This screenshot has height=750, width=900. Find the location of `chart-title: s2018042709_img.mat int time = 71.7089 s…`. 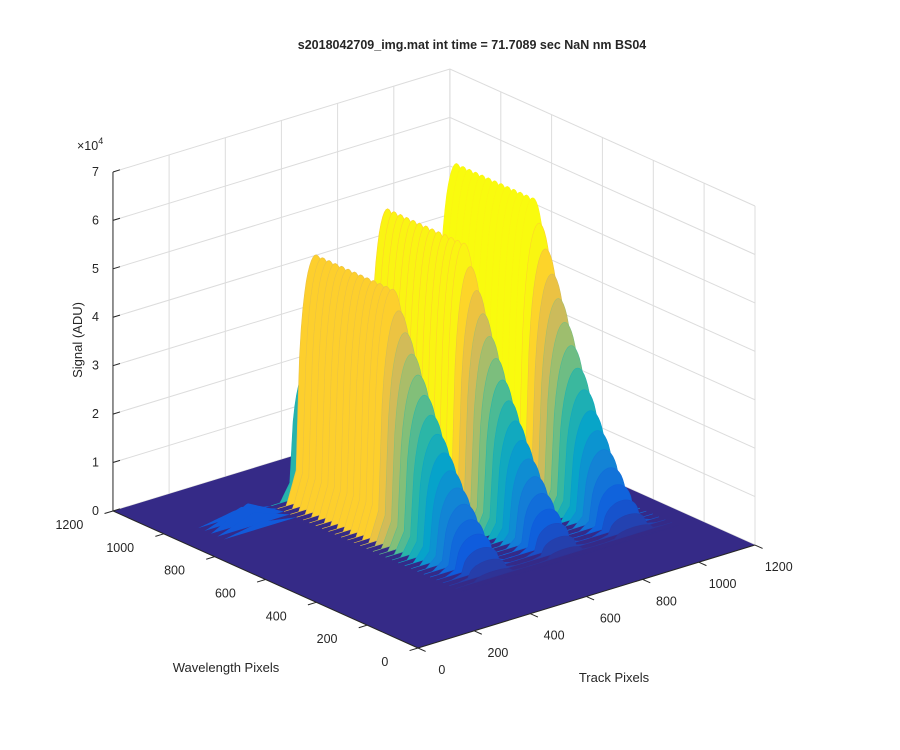

chart-title: s2018042709_img.mat int time = 71.7089 s… is located at coordinates (472, 45).